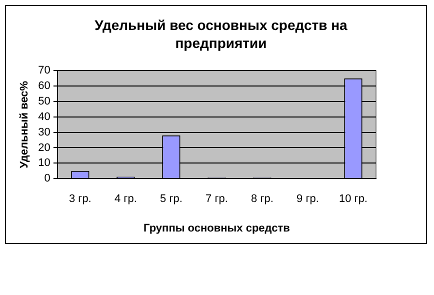  I want to click on y-tick-label: 40, so click(44, 116).